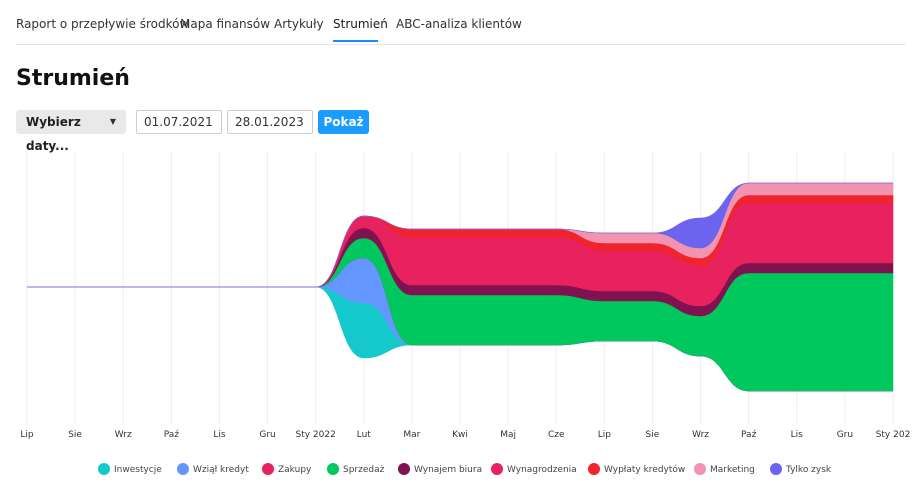 The image size is (920, 494). Describe the element at coordinates (299, 24) in the screenshot. I see `tab-articles: Artykuły` at that location.